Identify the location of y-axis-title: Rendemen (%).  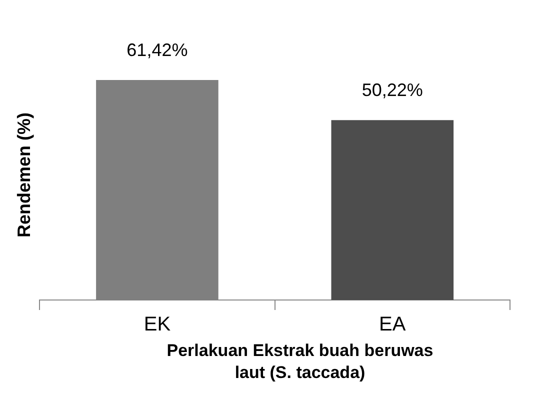
(24, 175).